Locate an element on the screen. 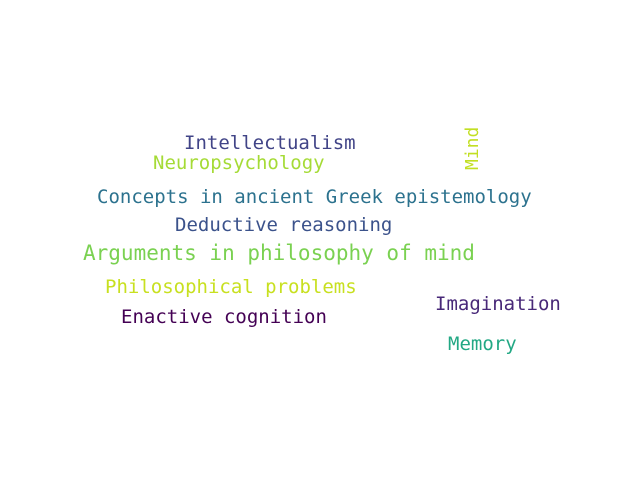  word-concepts-in-ancient-greek-epistemology: Concepts in ancient Greek epistemology is located at coordinates (314, 197).